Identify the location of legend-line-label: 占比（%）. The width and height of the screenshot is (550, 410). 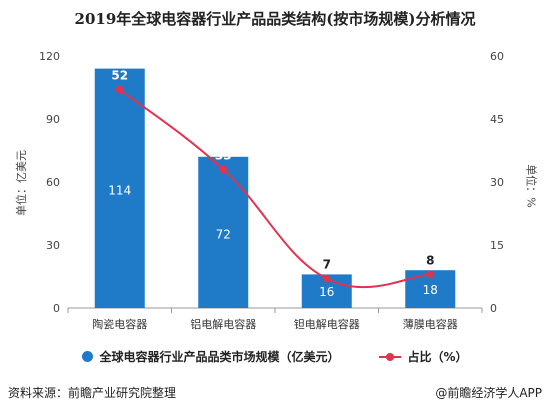
(437, 357).